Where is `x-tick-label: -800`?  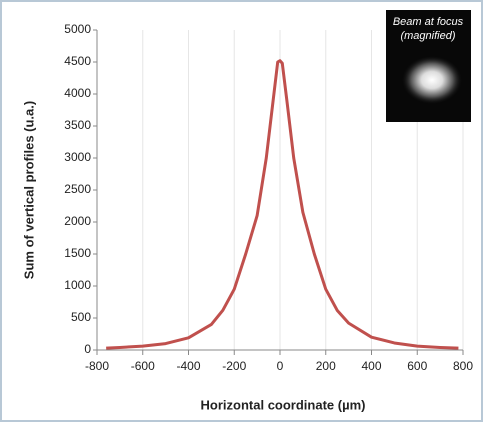 x-tick-label: -800 is located at coordinates (97, 366).